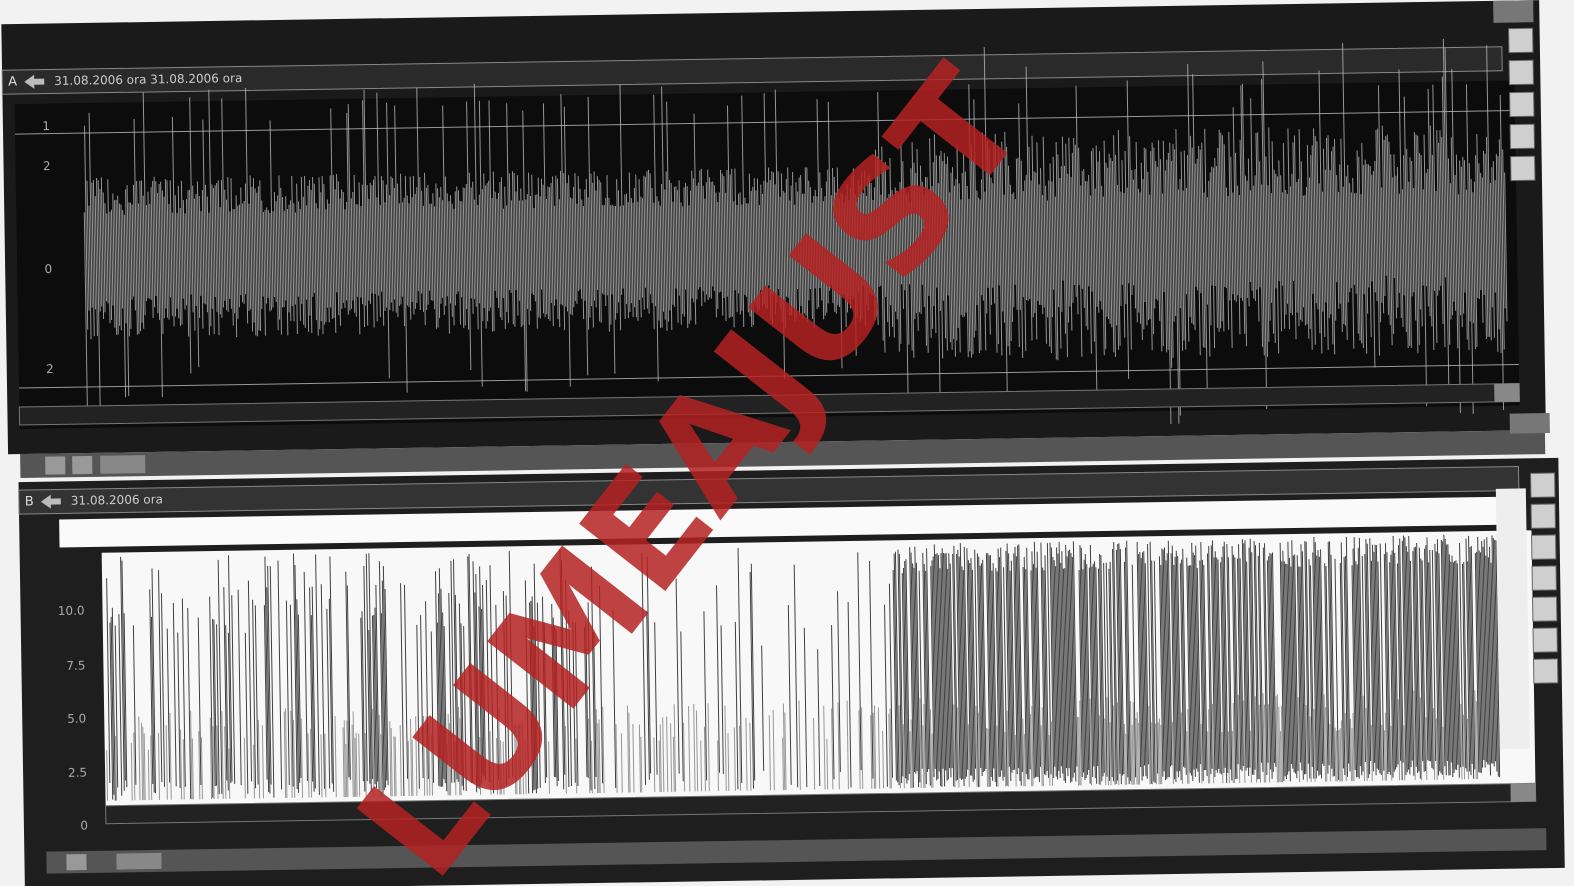  I want to click on panel-letter: A, so click(12, 82).